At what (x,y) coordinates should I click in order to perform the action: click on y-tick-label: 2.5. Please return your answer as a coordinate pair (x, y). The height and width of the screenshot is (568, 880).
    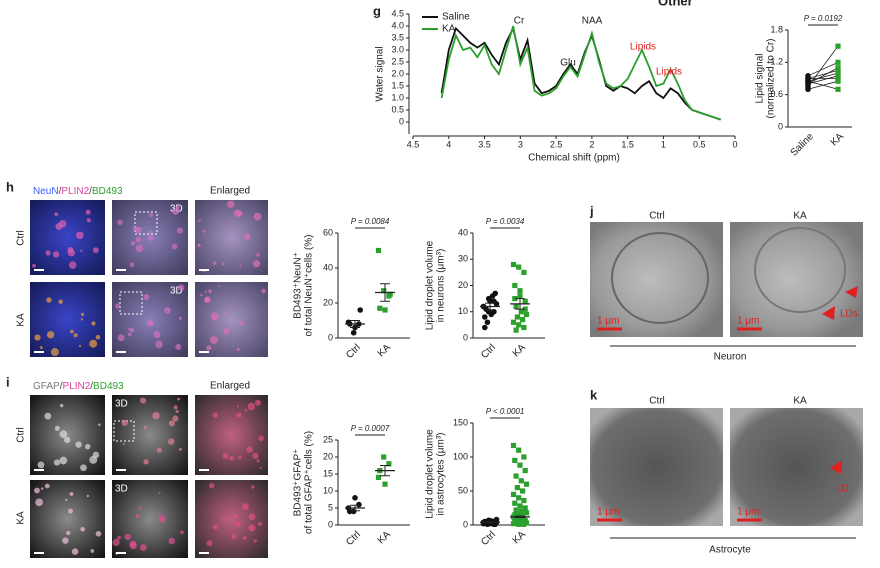
    Looking at the image, I should click on (397, 61).